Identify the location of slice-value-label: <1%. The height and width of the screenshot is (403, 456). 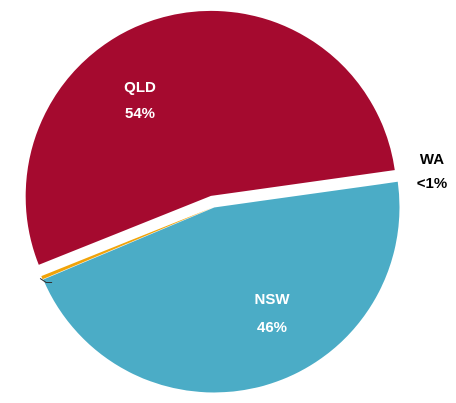
(432, 183).